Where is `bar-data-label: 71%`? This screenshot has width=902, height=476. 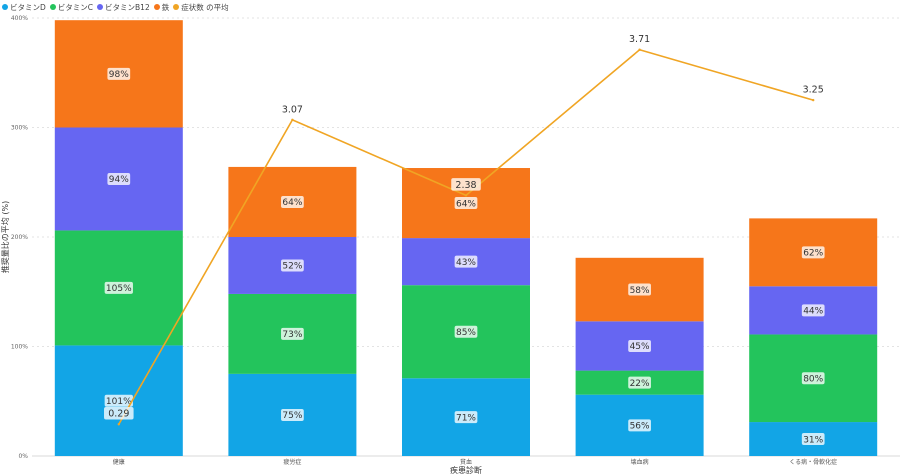 bar-data-label: 71% is located at coordinates (466, 417).